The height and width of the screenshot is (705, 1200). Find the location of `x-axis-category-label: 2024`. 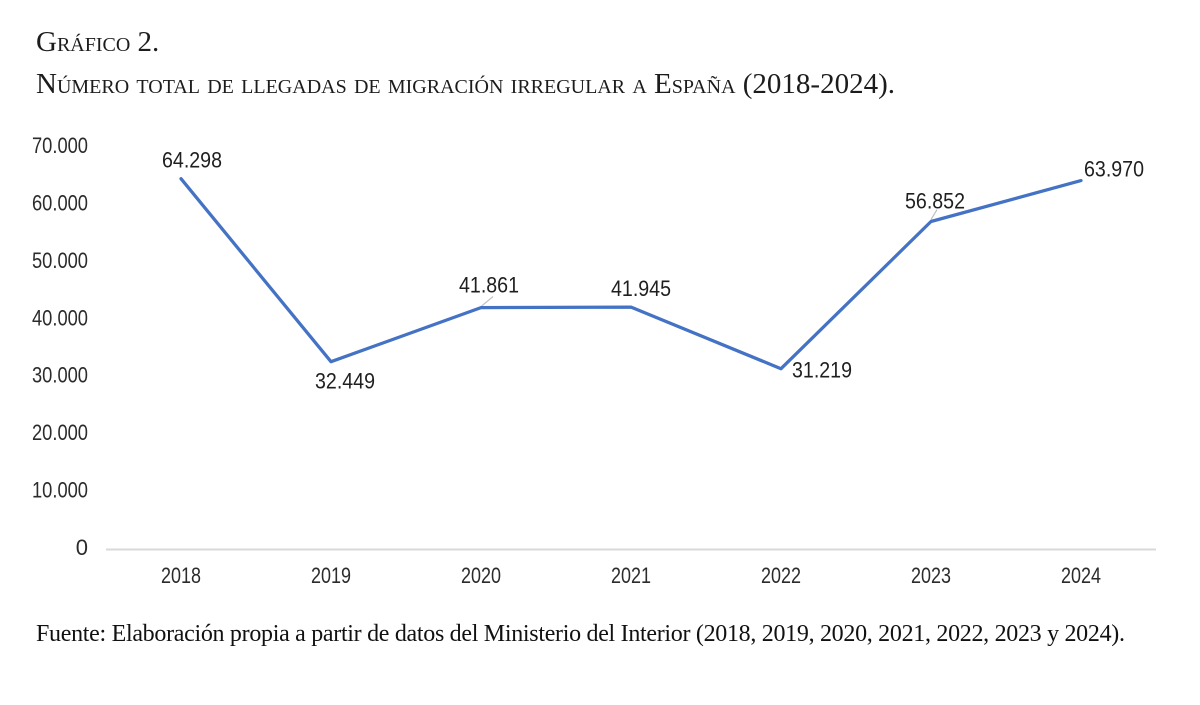

x-axis-category-label: 2024 is located at coordinates (1081, 575).